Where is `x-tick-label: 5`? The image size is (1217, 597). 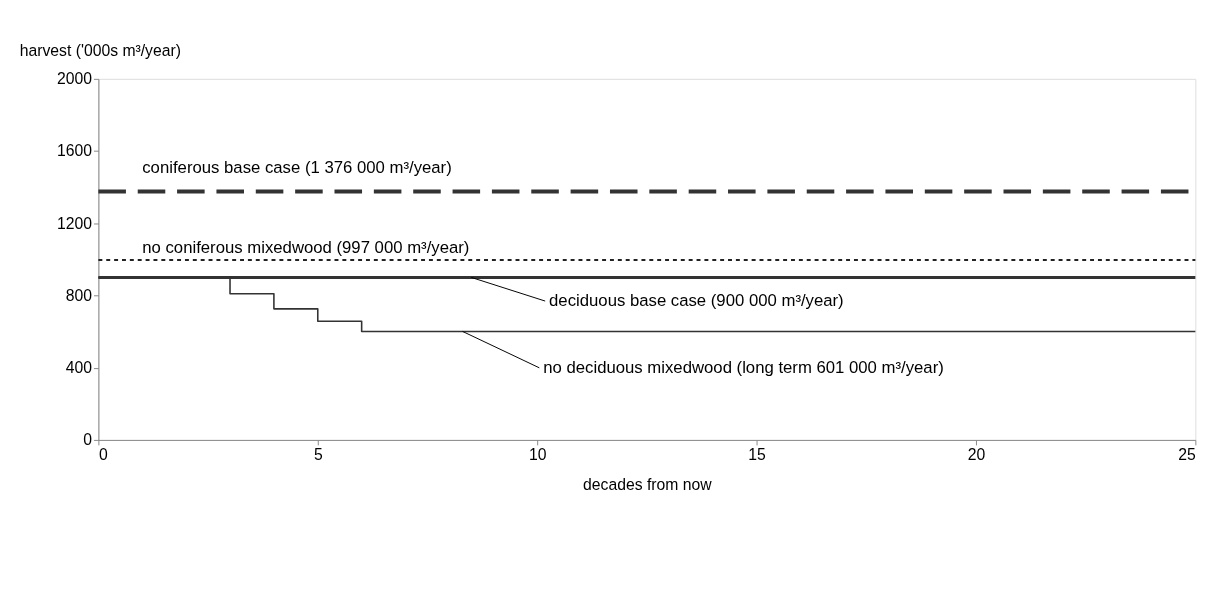
x-tick-label: 5 is located at coordinates (318, 455).